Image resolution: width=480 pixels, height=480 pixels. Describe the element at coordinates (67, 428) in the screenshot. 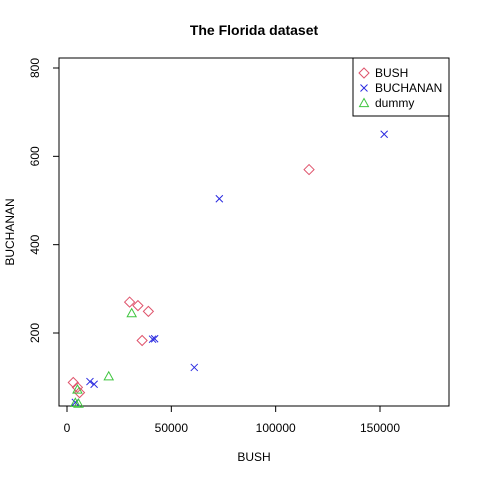

I see `x-tick-label: 0` at that location.